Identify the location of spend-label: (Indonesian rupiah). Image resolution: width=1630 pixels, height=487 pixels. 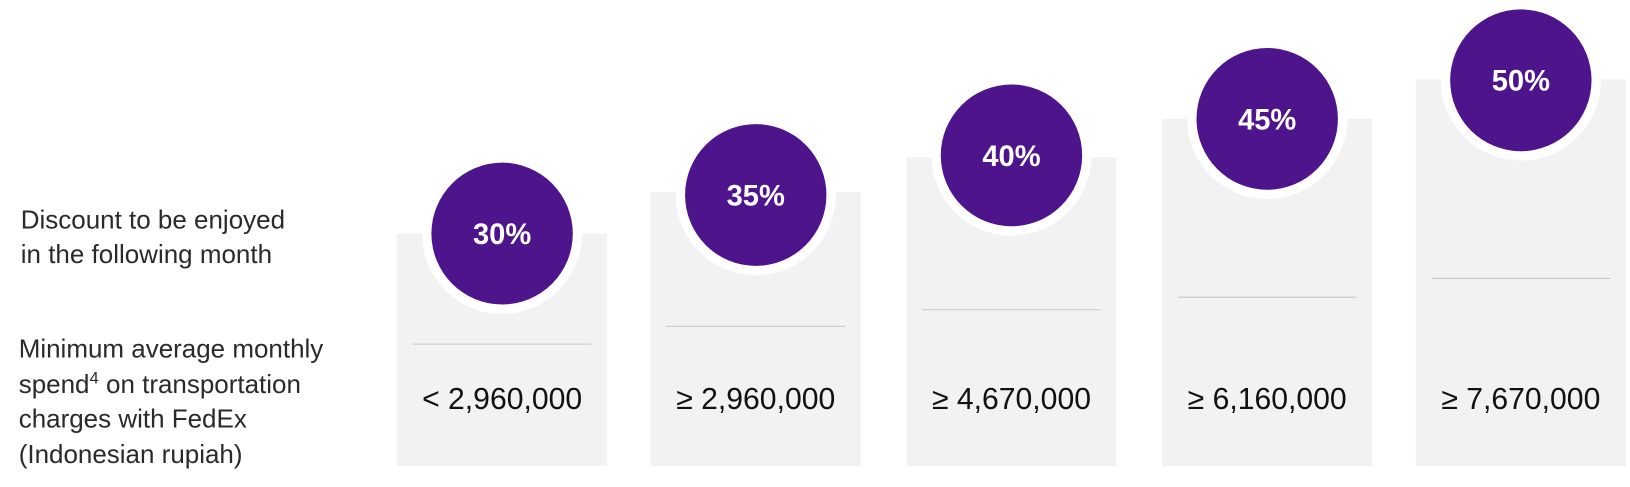
(131, 454).